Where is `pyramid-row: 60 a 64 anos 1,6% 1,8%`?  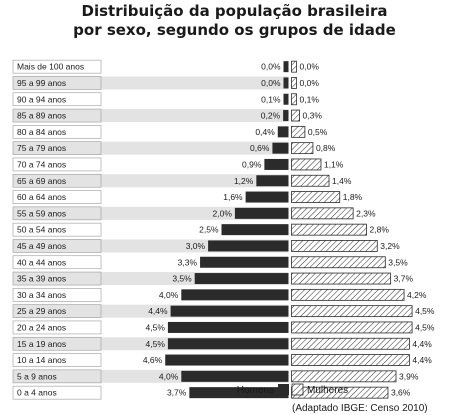 pyramid-row: 60 a 64 anos 1,6% 1,8% is located at coordinates (187, 197).